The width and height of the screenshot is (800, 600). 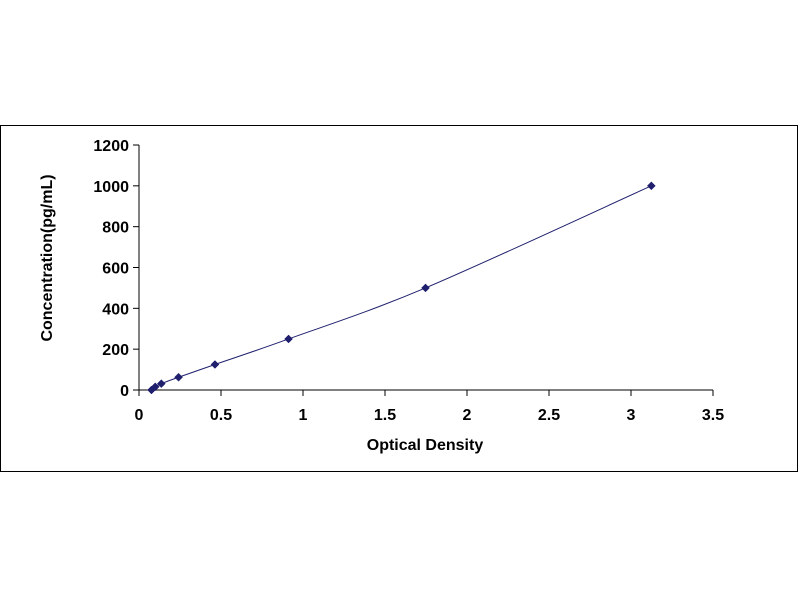 What do you see at coordinates (115, 309) in the screenshot?
I see `y-tick-label: 400` at bounding box center [115, 309].